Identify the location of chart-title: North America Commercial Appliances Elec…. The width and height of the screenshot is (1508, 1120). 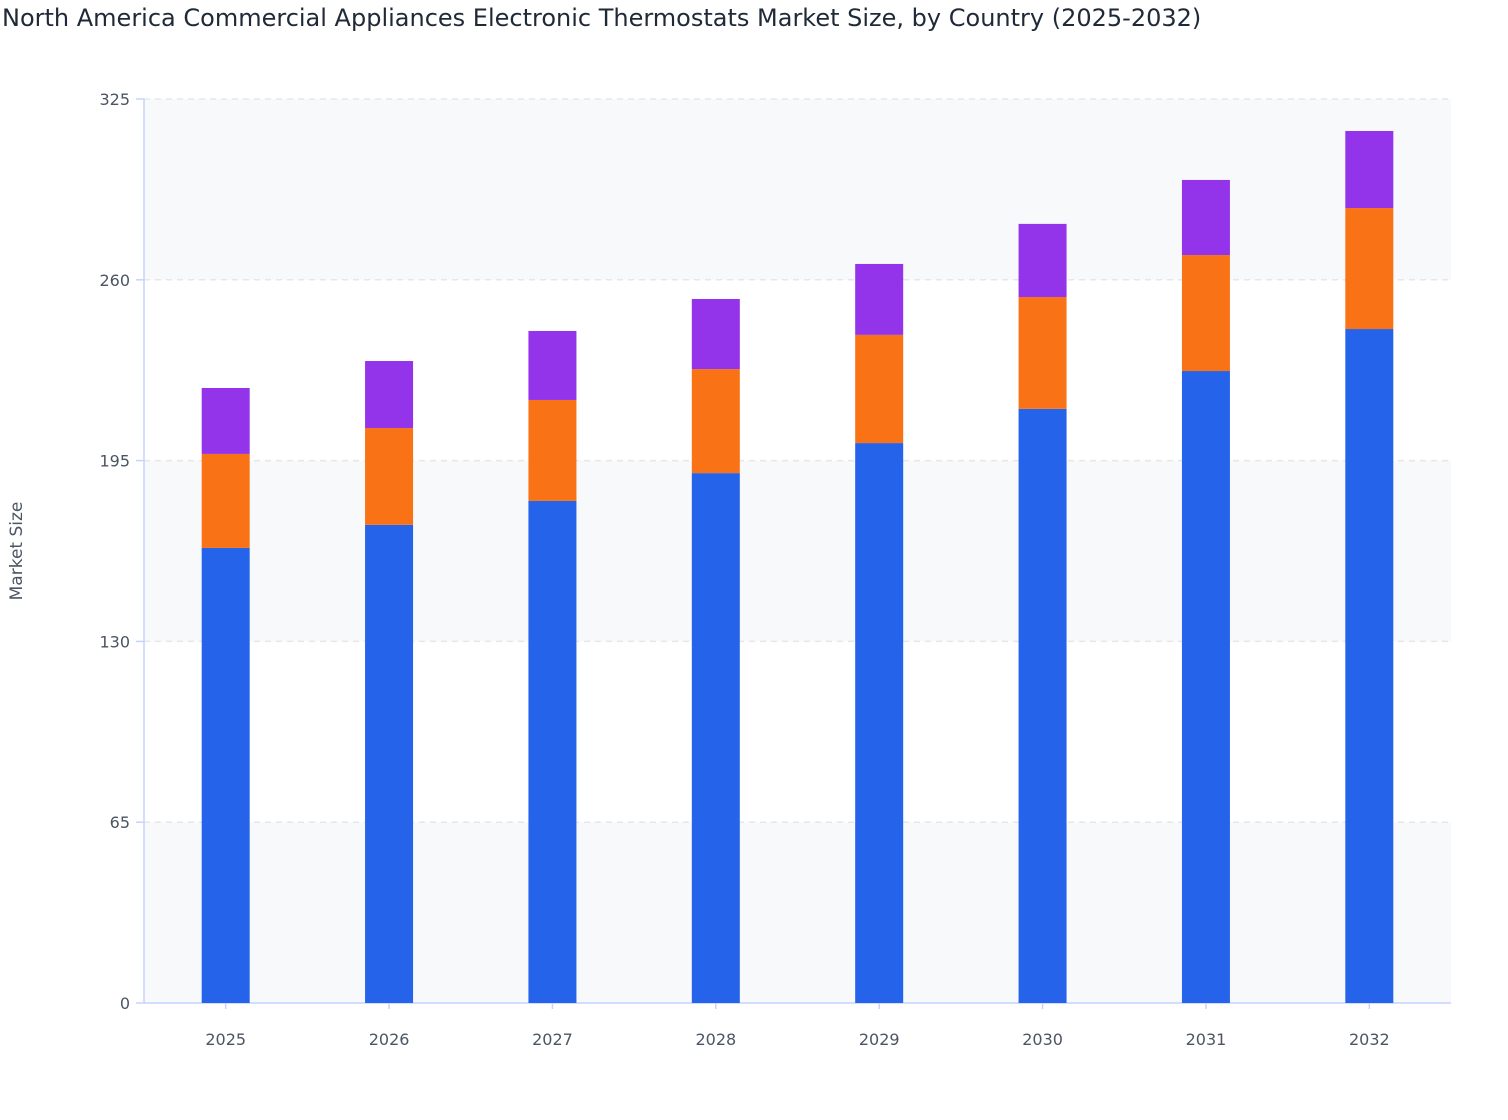
(602, 18).